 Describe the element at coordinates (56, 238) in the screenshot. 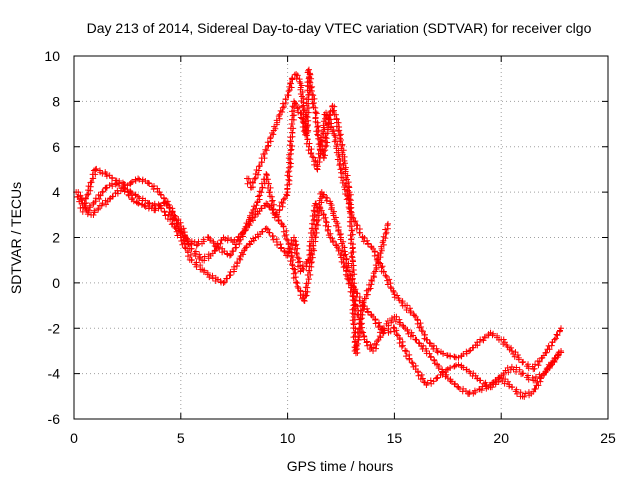

I see `y-tick-label: 2` at that location.